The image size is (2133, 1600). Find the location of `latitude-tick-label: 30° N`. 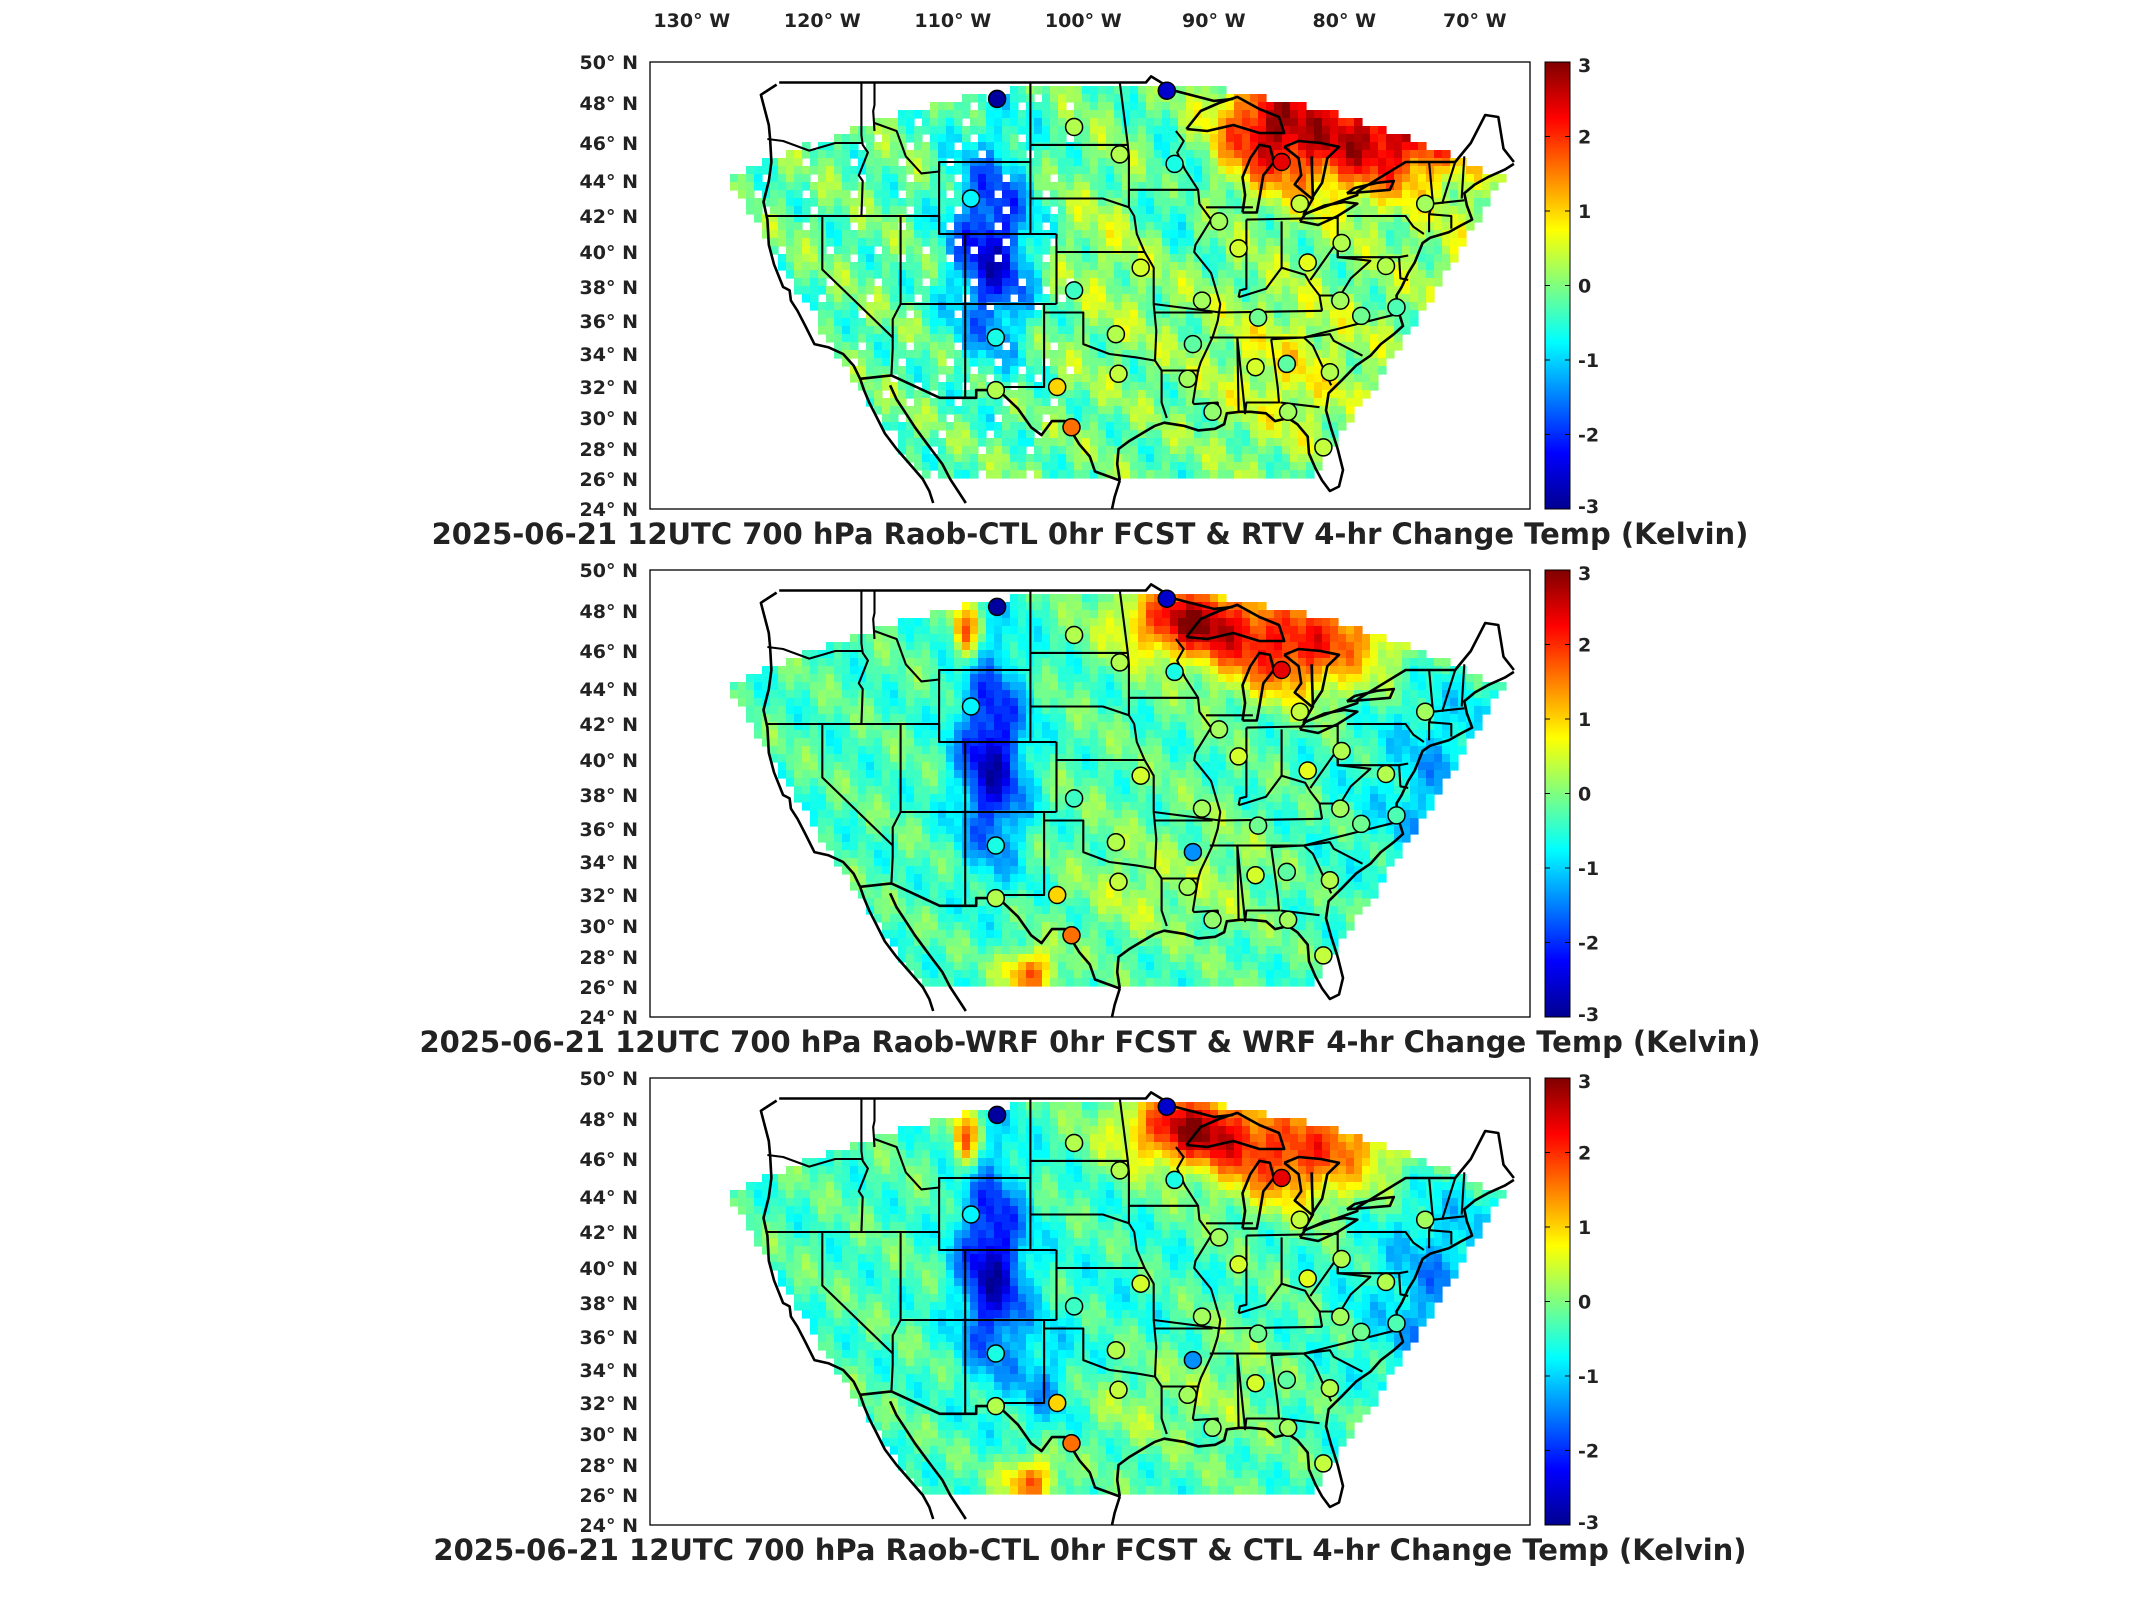

latitude-tick-label: 30° N is located at coordinates (609, 927).